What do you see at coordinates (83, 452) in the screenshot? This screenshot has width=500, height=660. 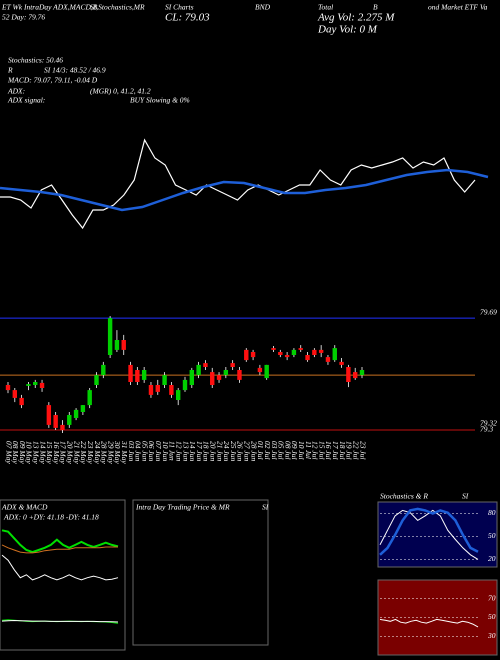 I see `x-tick-label: 22 May` at bounding box center [83, 452].